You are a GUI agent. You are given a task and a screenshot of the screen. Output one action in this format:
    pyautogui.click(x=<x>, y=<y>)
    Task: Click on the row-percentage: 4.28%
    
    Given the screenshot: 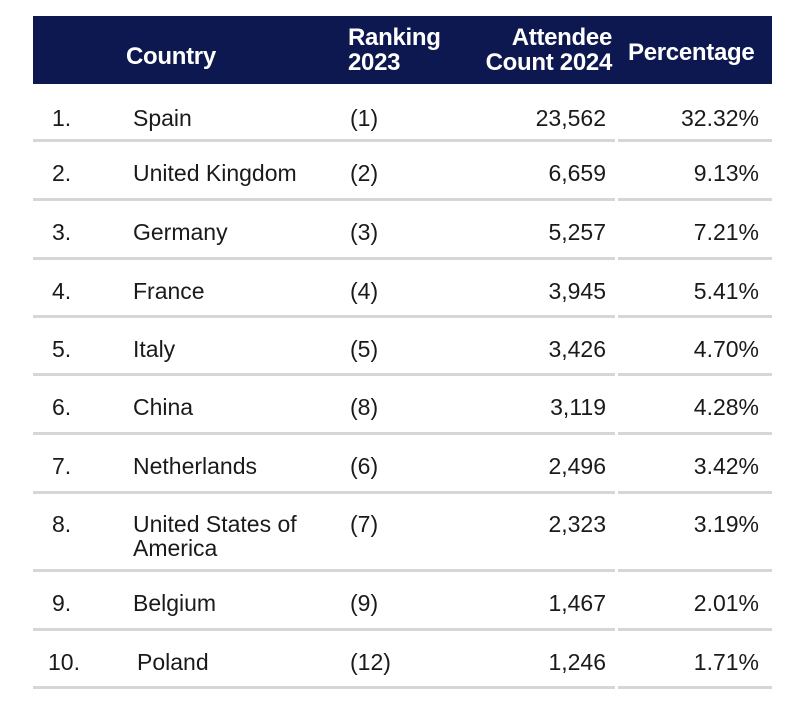 What is the action you would take?
    pyautogui.click(x=726, y=407)
    